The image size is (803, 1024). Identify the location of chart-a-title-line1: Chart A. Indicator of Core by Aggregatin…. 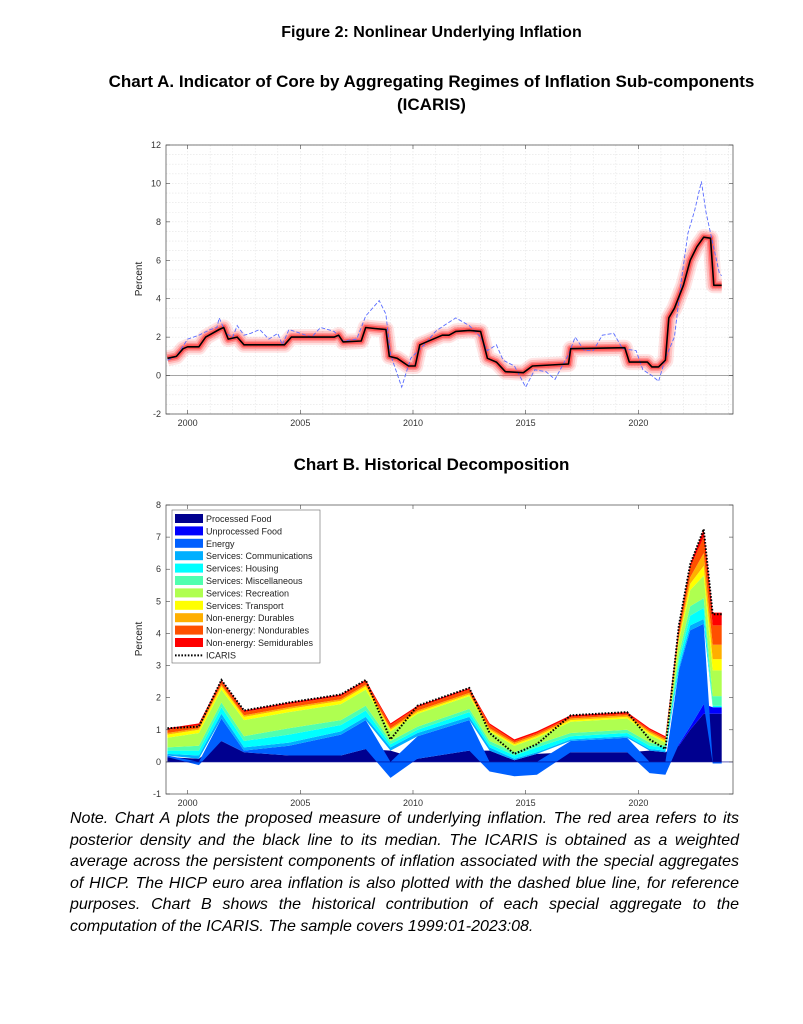
(431, 81).